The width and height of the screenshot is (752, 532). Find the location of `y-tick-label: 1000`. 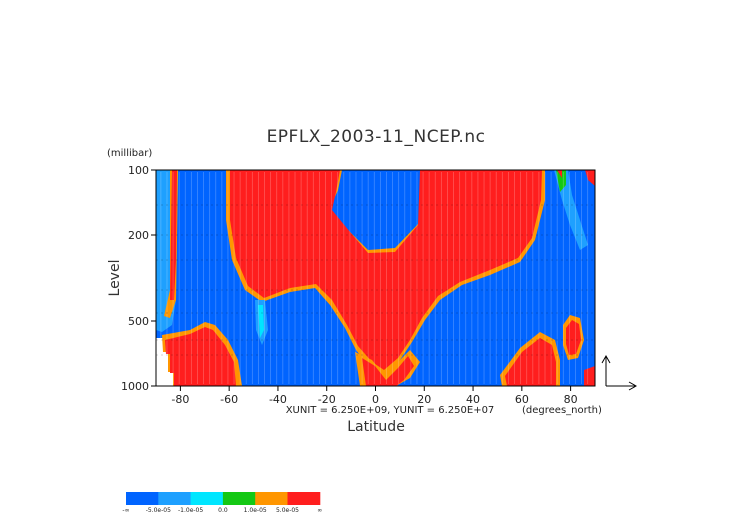

y-tick-label: 1000 is located at coordinates (135, 386).